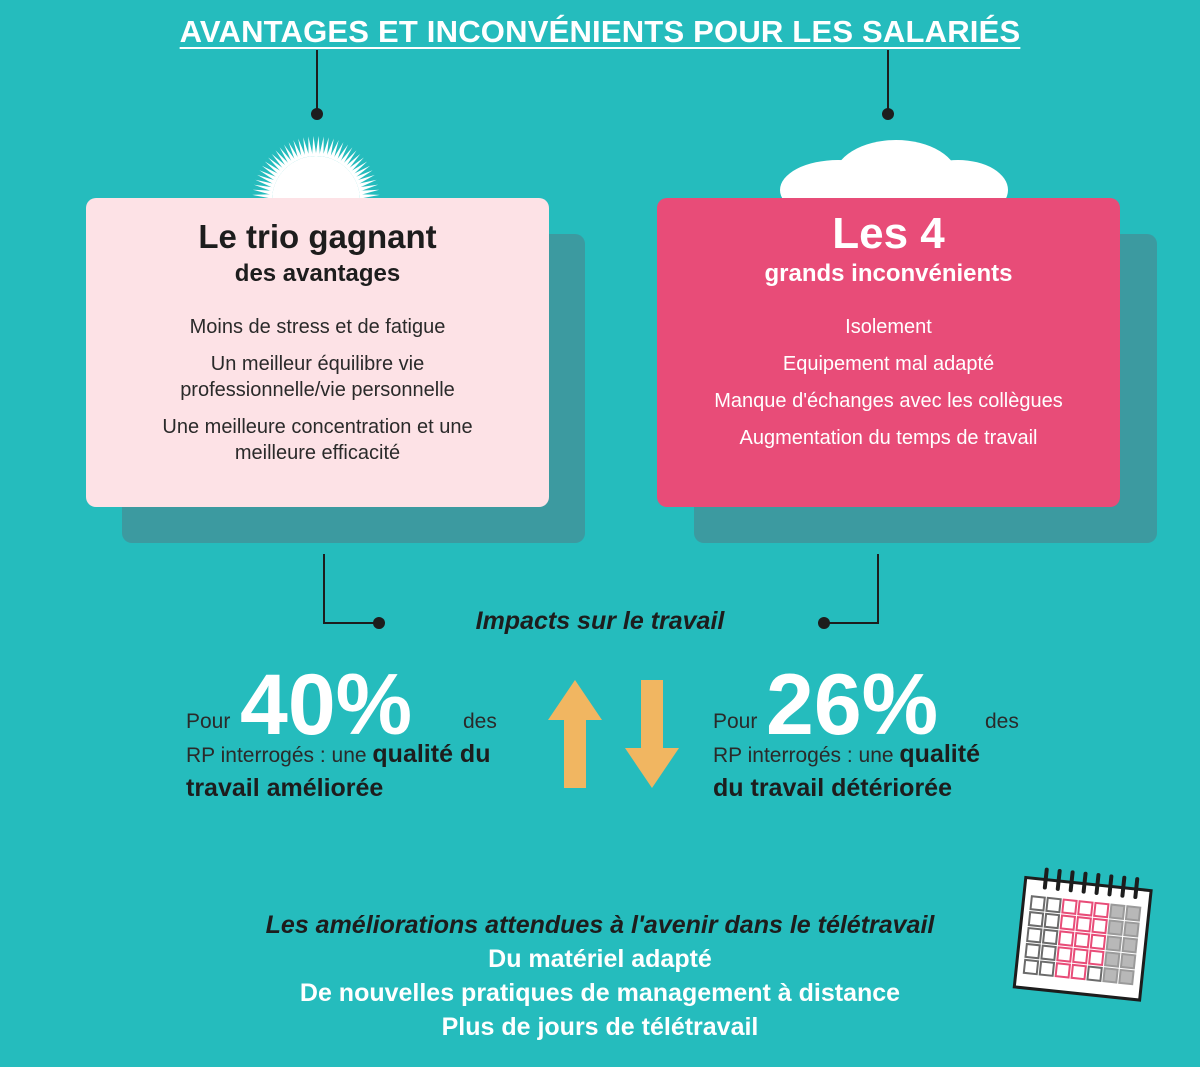  Describe the element at coordinates (888, 273) in the screenshot. I see `disadvantages-subheading: grands inconvénients` at that location.